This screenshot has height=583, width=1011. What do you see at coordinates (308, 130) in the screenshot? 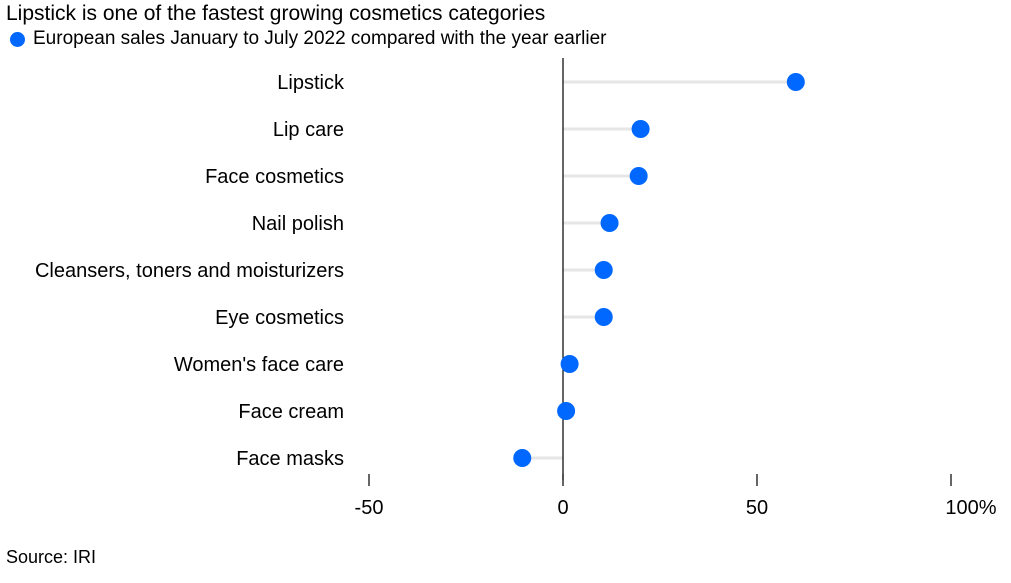
I see `category-label: Lip care` at bounding box center [308, 130].